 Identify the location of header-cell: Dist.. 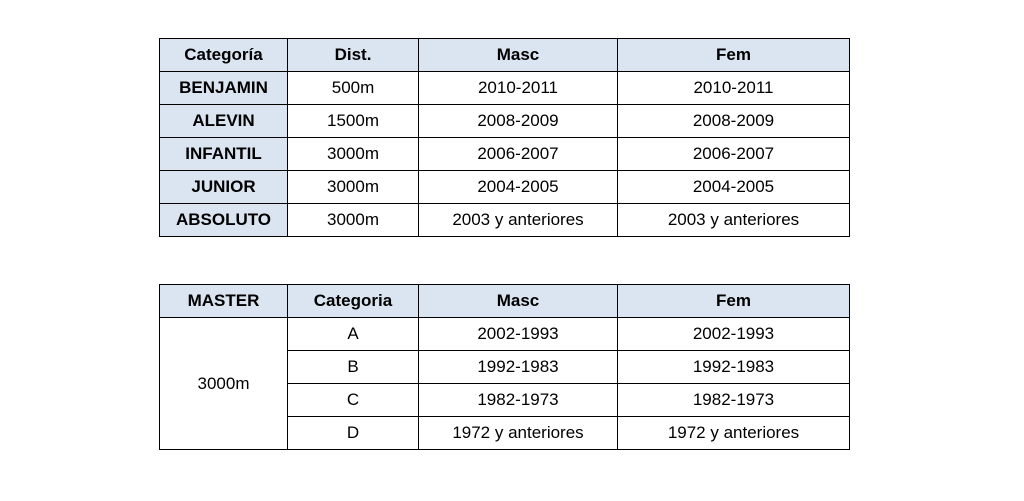
(353, 55).